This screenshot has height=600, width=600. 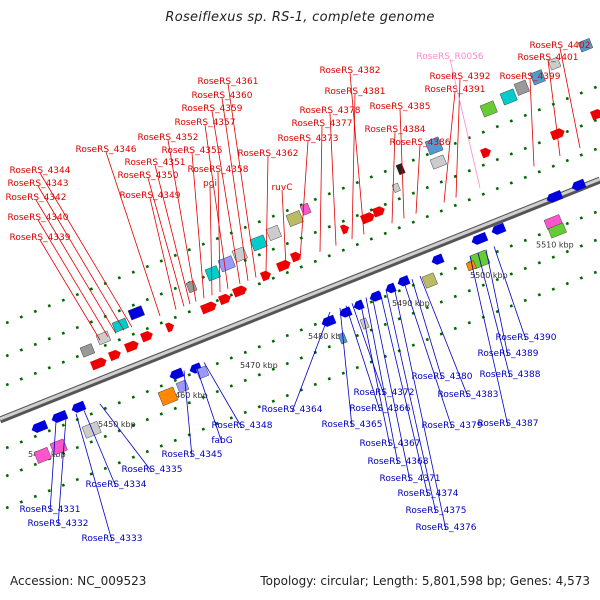 What do you see at coordinates (555, 245) in the screenshot?
I see `scale-label: 5510 kbp` at bounding box center [555, 245].